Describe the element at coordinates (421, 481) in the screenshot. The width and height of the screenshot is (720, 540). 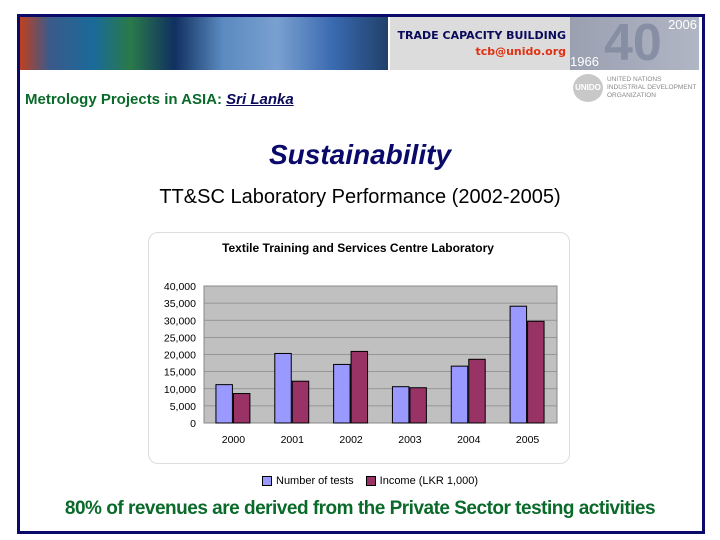
I see `legend-item-income: Income (LKR 1,000)` at that location.